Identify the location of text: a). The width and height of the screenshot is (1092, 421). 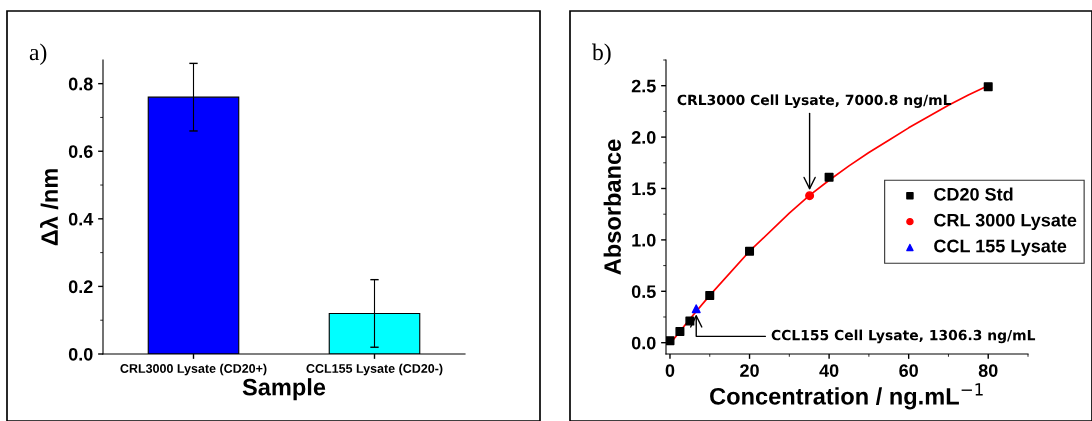
(38, 54).